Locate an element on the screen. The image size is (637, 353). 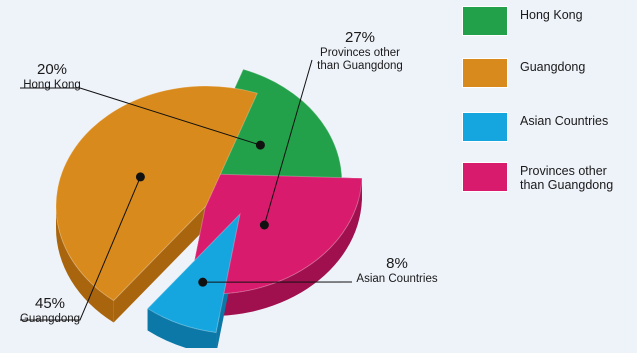
callout-label-provinces-other-than-guangdong-line-0: Provinces other is located at coordinates (360, 53).